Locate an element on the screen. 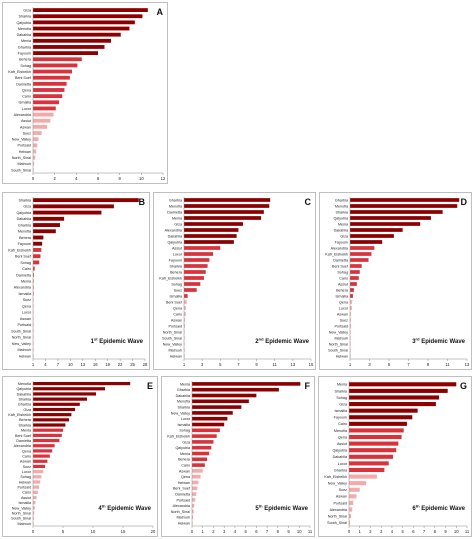 This screenshot has height=539, width=474. x-tick-label: 7 is located at coordinates (424, 531).